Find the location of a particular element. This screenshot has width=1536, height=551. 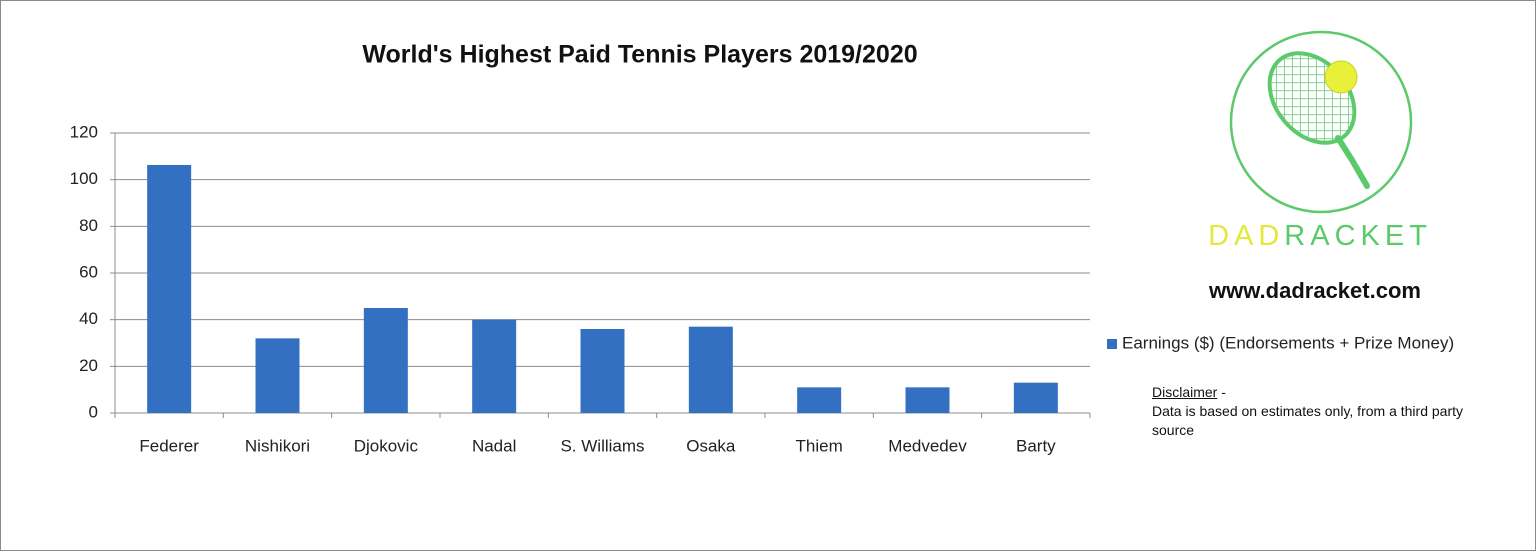

x-tick-label: Nishikori is located at coordinates (277, 445).